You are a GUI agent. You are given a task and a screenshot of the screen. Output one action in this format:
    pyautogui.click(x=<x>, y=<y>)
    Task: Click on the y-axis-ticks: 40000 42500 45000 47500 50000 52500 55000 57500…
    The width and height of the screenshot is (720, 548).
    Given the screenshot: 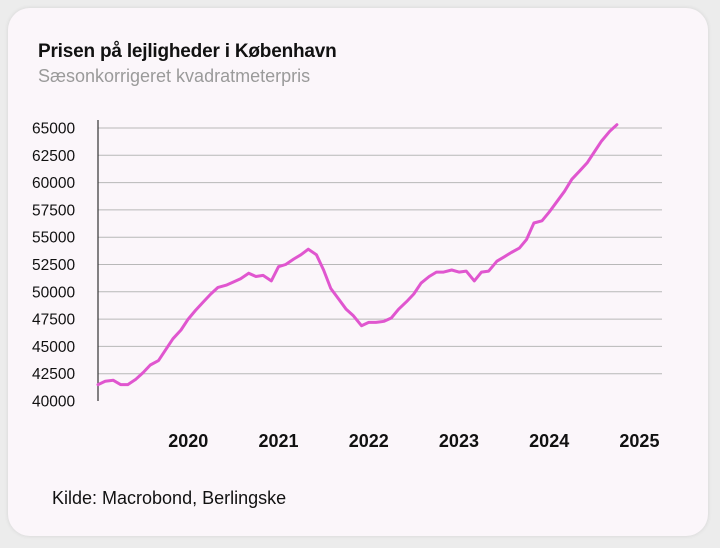 What is the action you would take?
    pyautogui.click(x=53, y=266)
    